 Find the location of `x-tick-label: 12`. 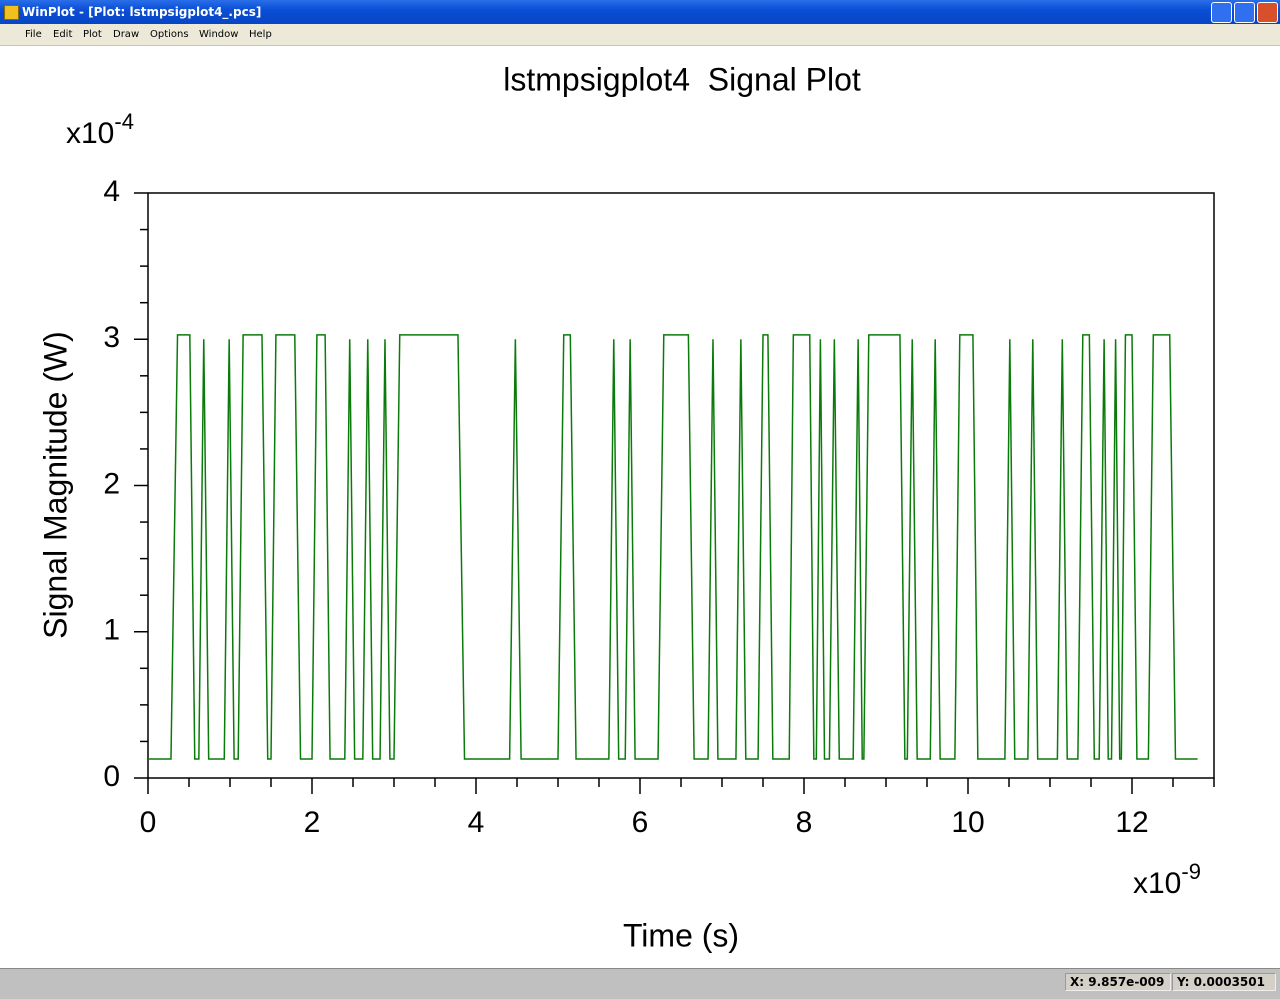

x-tick-label: 12 is located at coordinates (1131, 822).